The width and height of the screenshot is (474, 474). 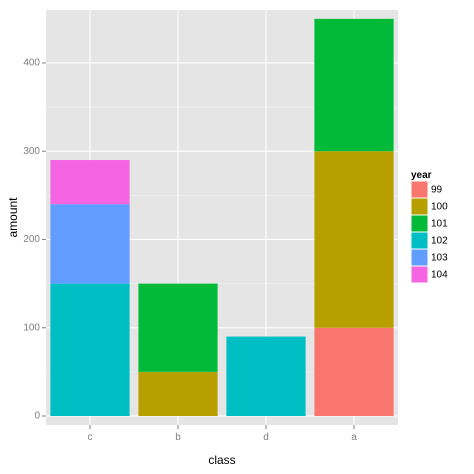 I want to click on legend-title: year, so click(x=421, y=175).